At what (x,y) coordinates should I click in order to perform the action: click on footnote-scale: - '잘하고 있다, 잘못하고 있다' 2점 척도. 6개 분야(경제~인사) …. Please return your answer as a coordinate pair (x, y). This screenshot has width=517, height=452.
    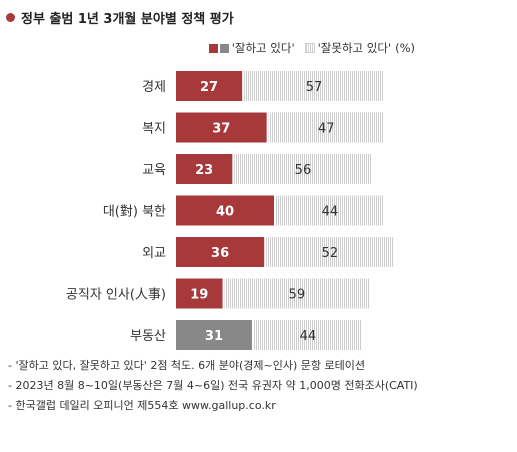
    Looking at the image, I should click on (187, 365).